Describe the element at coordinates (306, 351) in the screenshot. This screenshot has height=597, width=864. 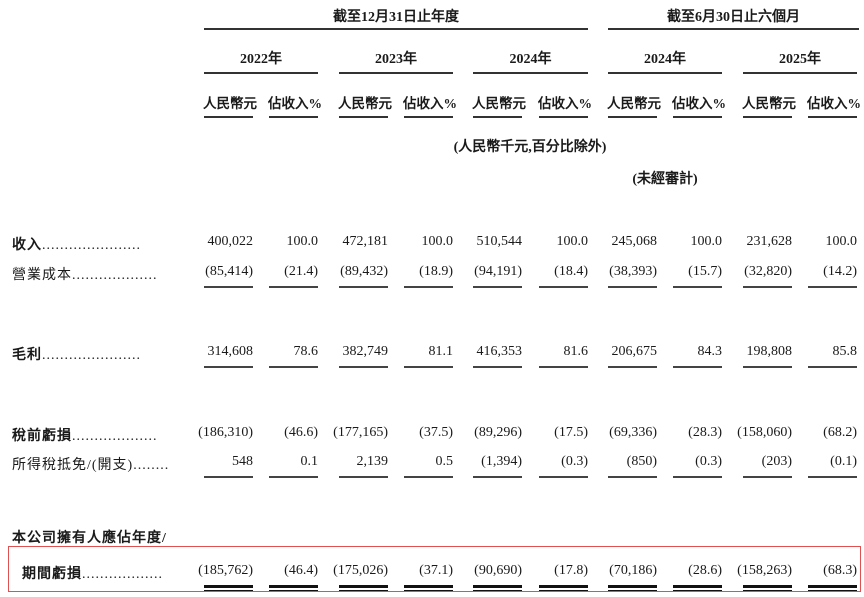
I see `table-cell: 78.6` at that location.